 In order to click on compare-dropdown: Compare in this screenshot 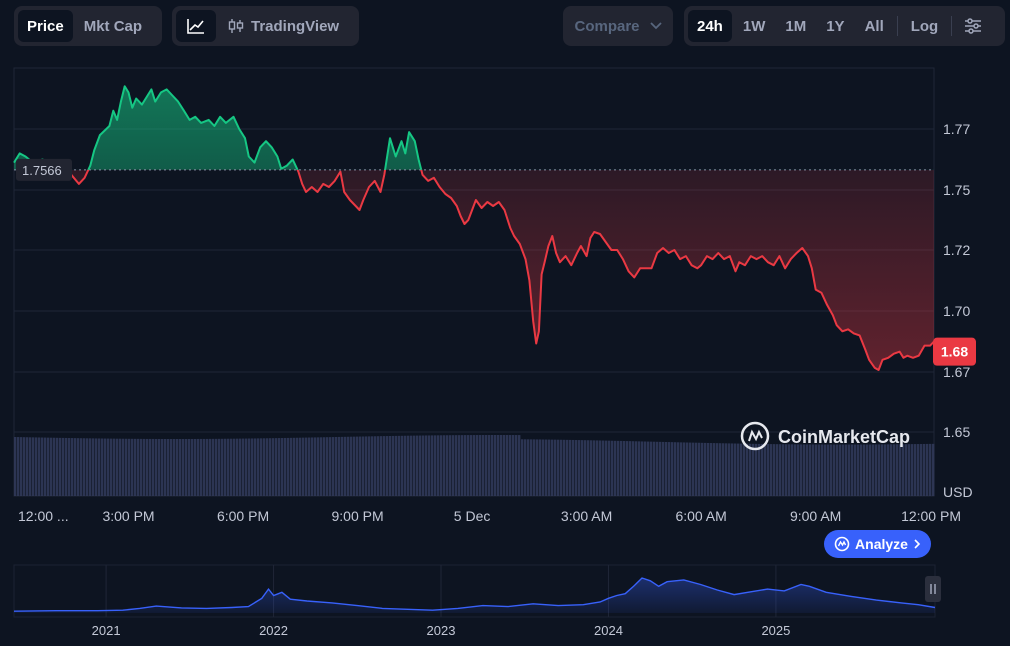, I will do `click(618, 26)`.